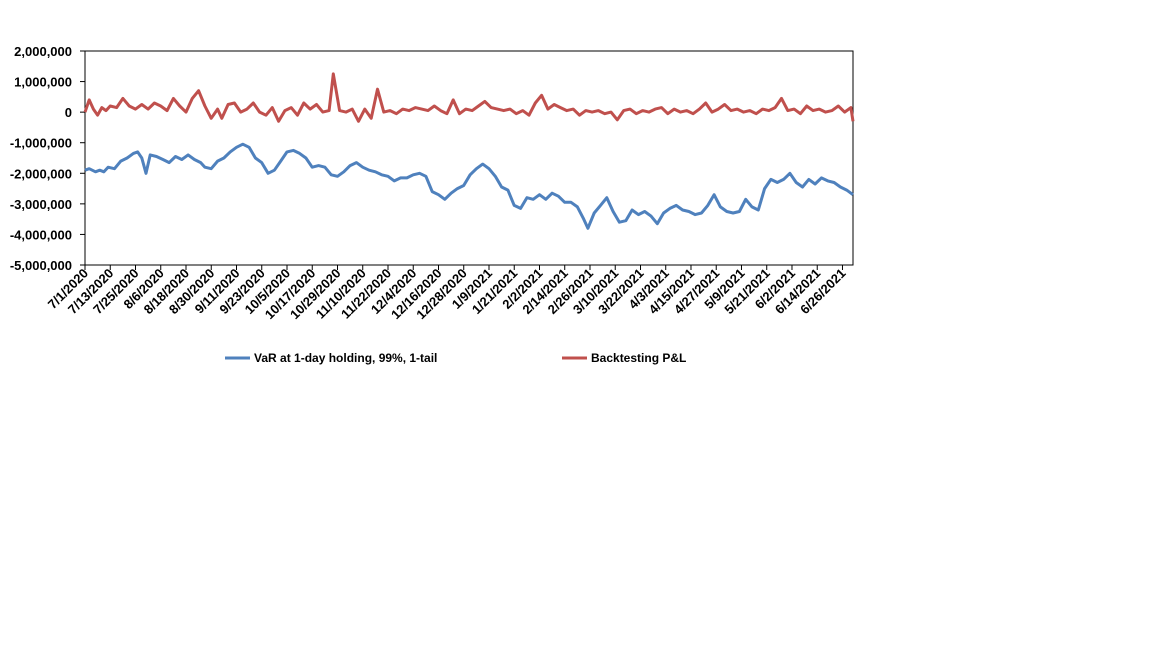  Describe the element at coordinates (68, 112) in the screenshot. I see `y-tick-label: 0` at that location.